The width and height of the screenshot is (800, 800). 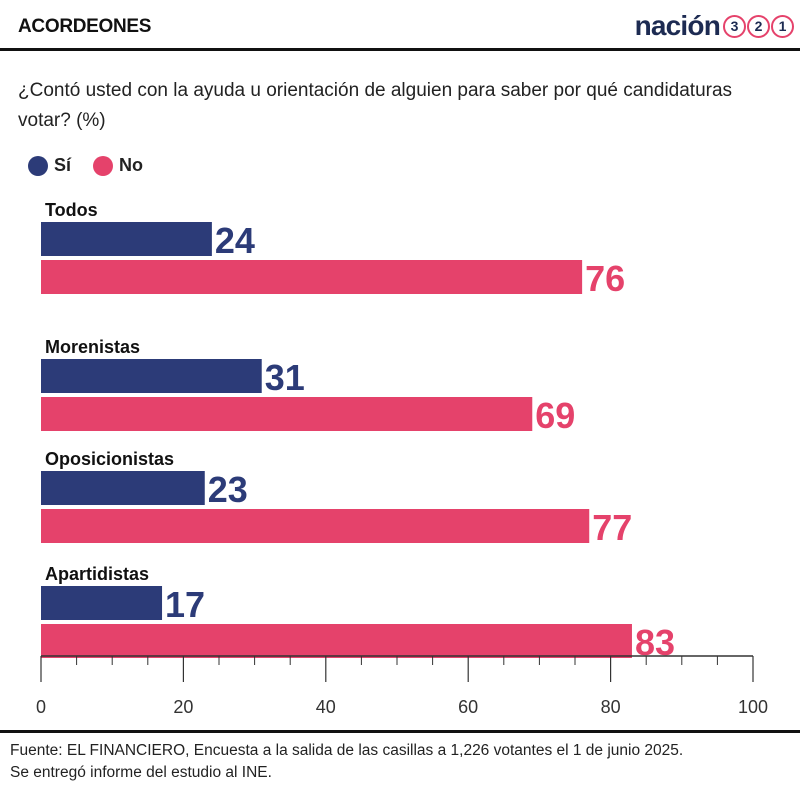 What do you see at coordinates (141, 772) in the screenshot?
I see `source-line-2: Se entregó informe del estudio al INE.` at bounding box center [141, 772].